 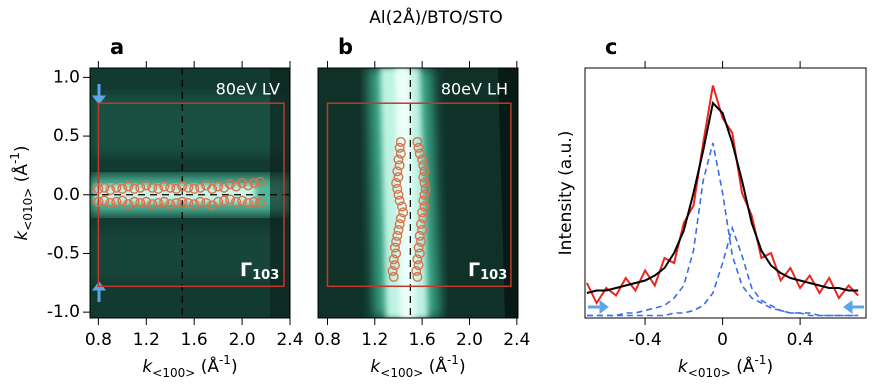 What do you see at coordinates (722, 271) in the screenshot?
I see `data-line` at bounding box center [722, 271].